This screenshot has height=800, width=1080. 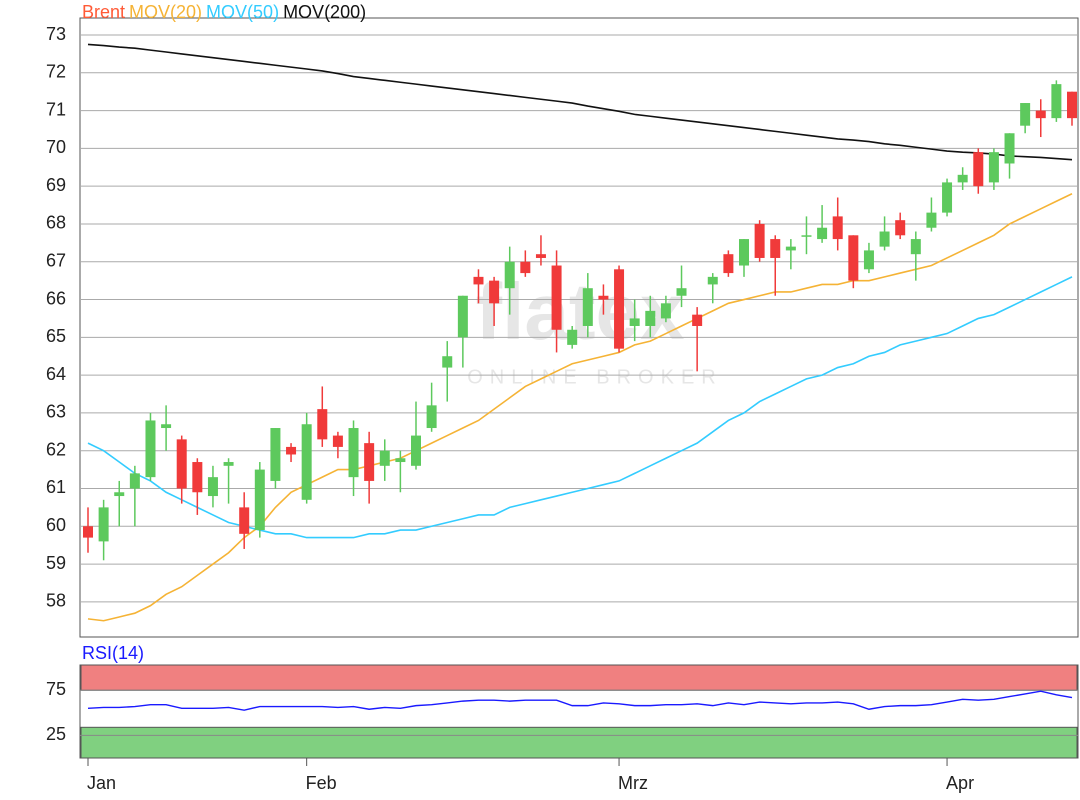 I want to click on y-tick-label: 68, so click(x=56, y=223).